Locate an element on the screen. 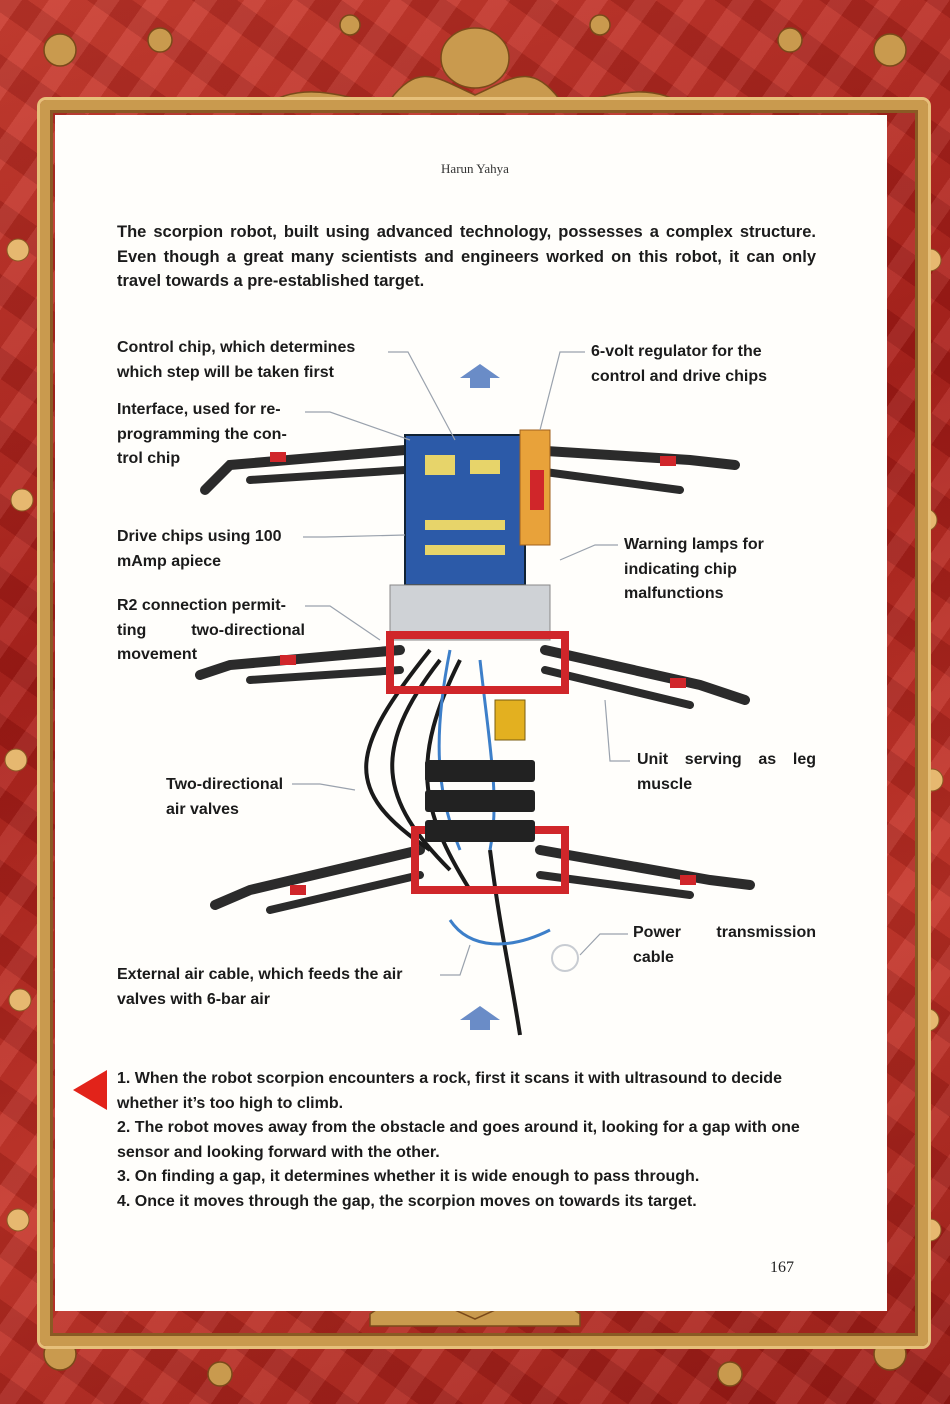  arrow-down-icon is located at coordinates (480, 1018).